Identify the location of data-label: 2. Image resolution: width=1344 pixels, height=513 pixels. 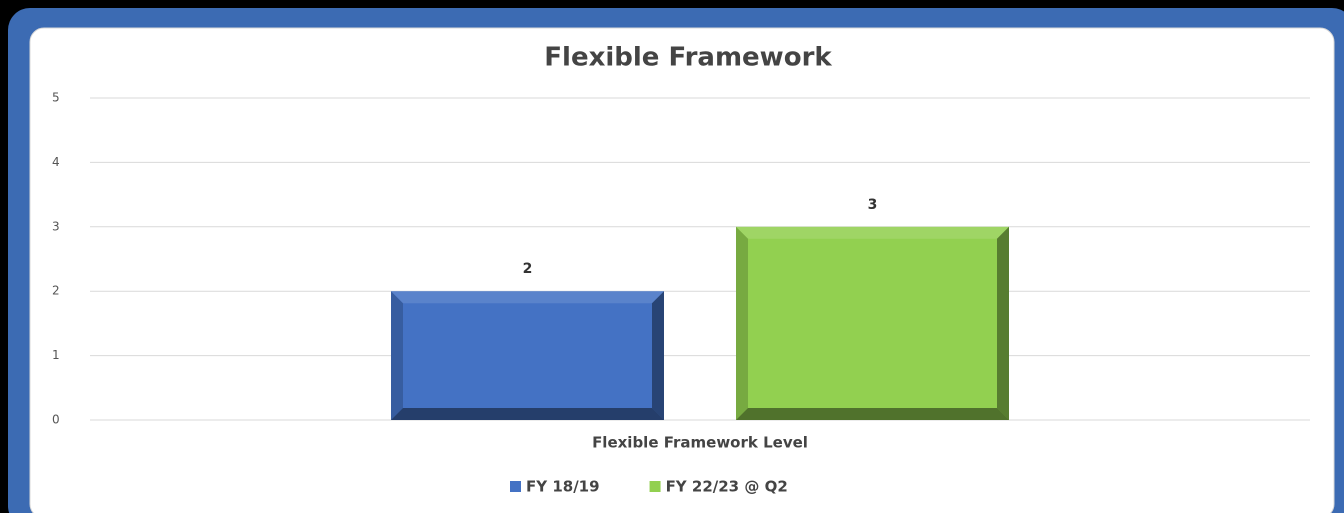
(528, 269).